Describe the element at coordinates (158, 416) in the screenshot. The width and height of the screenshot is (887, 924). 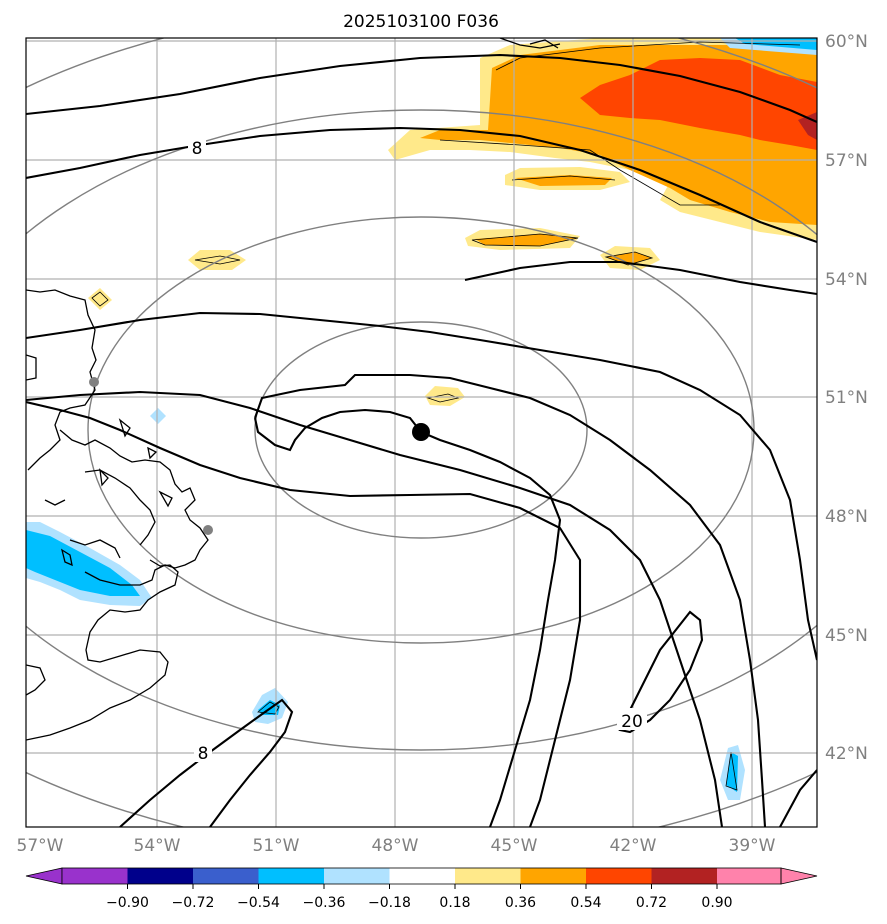
I see `shade-light-blue-dot` at that location.